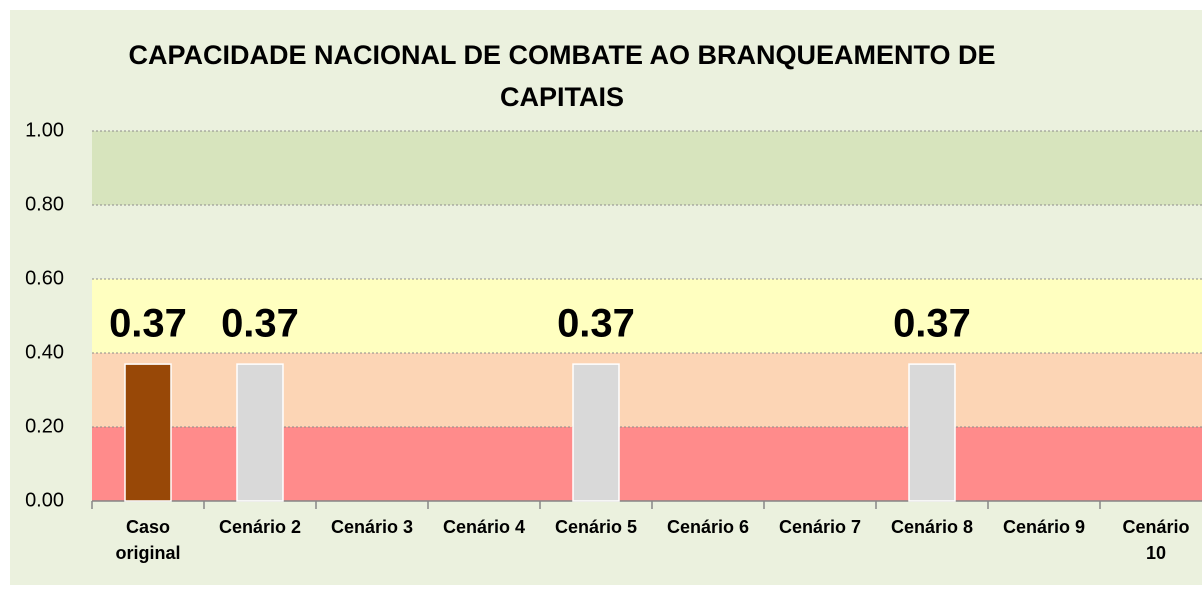 This screenshot has width=1202, height=595. Describe the element at coordinates (44, 426) in the screenshot. I see `y-tick-label: 0.20` at that location.